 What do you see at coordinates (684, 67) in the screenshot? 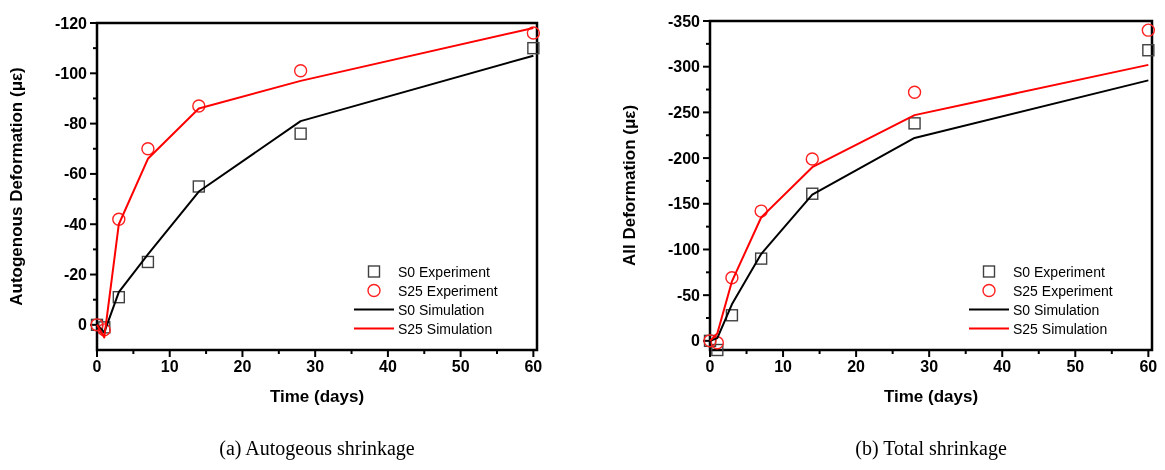
I see `y-tick-label: -300` at bounding box center [684, 67].